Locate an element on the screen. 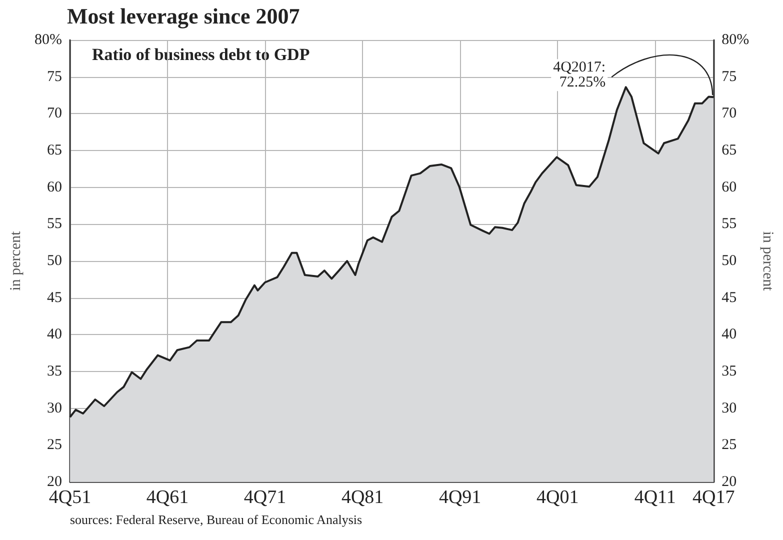  x-tick-label: 4Q51 is located at coordinates (70, 497).